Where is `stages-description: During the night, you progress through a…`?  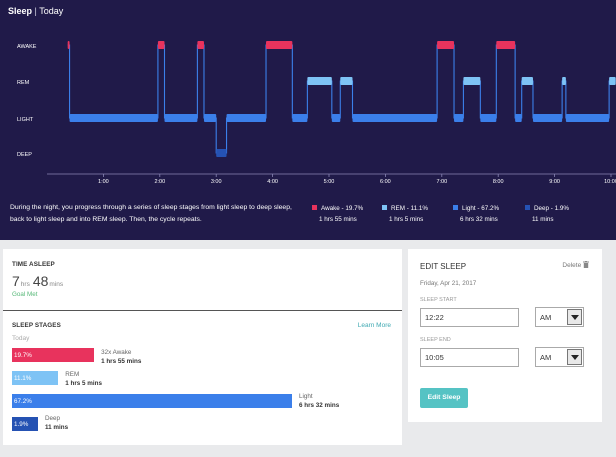 stages-description: During the night, you progress through a… is located at coordinates (151, 213).